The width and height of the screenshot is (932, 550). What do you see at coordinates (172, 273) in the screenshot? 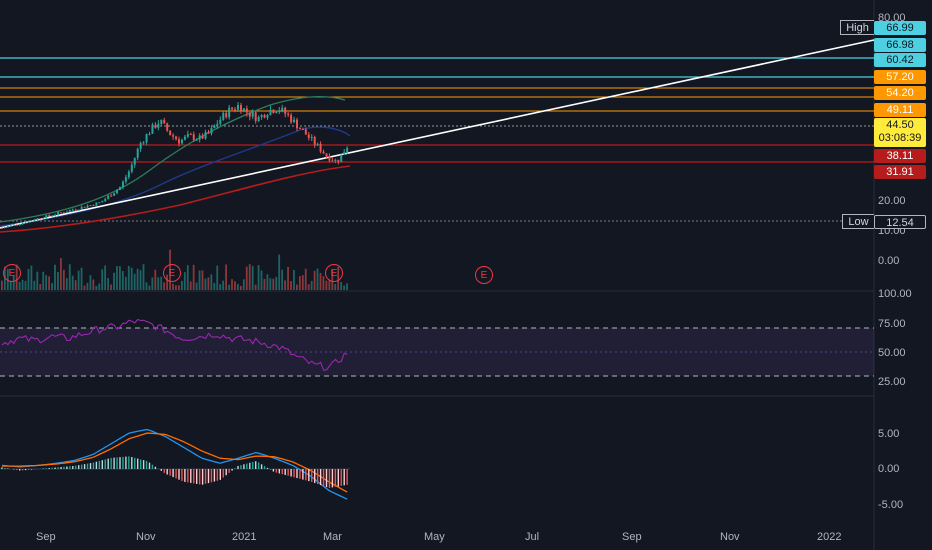
I see `earnings-marker-2: E` at bounding box center [172, 273].